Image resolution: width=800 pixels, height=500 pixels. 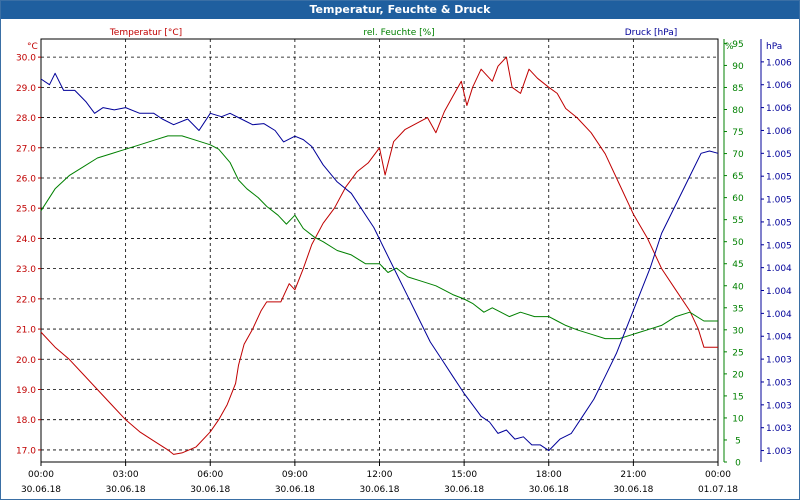 What do you see at coordinates (738, 243) in the screenshot?
I see `humidity-tick-label: 50` at bounding box center [738, 243].